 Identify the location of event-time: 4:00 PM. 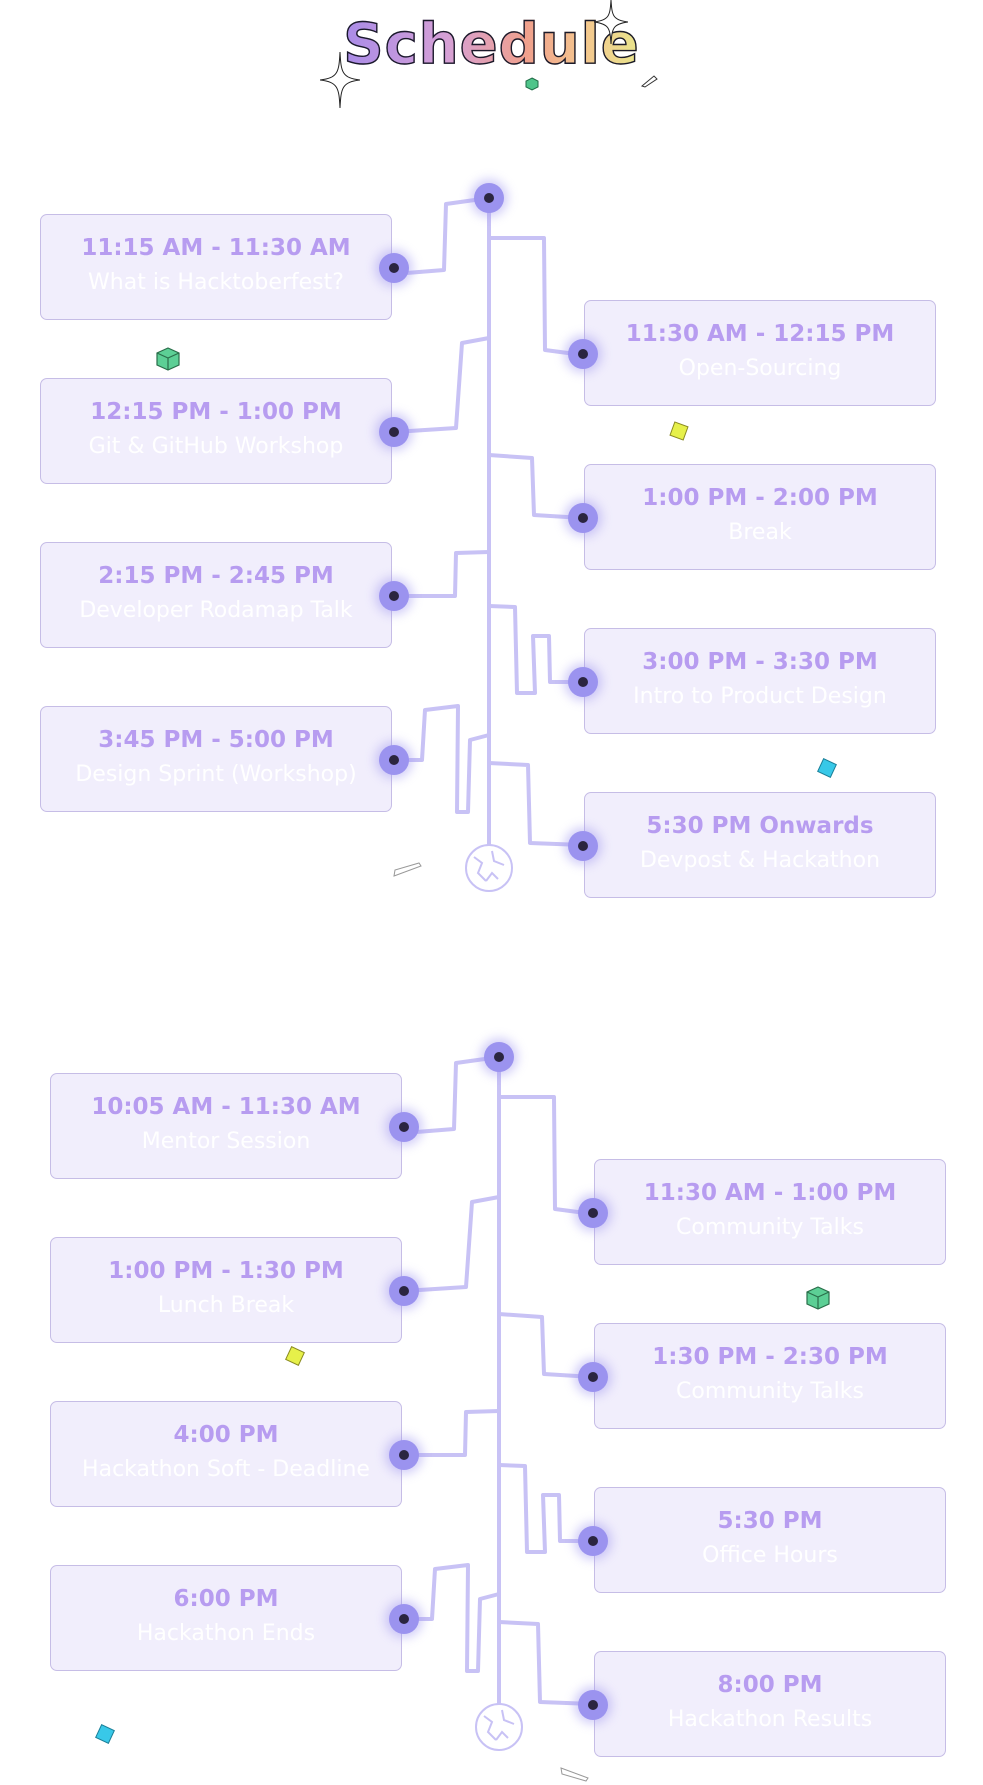
(226, 1435).